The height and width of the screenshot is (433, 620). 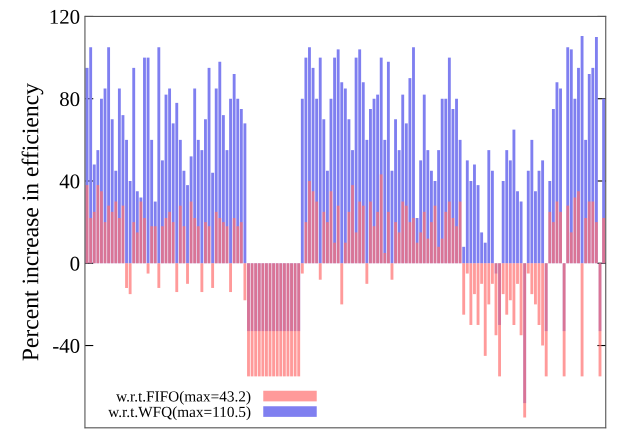 I want to click on y-tick-label: 40, so click(x=70, y=181).